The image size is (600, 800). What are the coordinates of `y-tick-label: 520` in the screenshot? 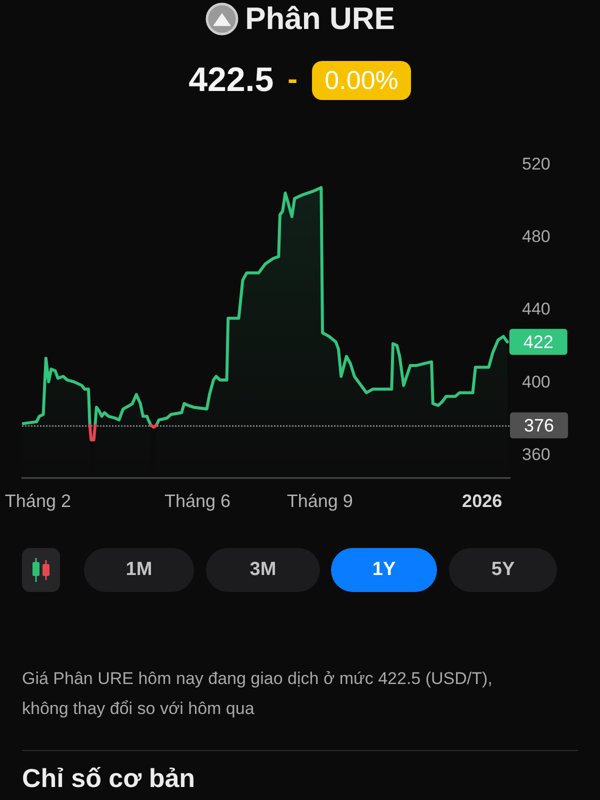 It's located at (536, 164).